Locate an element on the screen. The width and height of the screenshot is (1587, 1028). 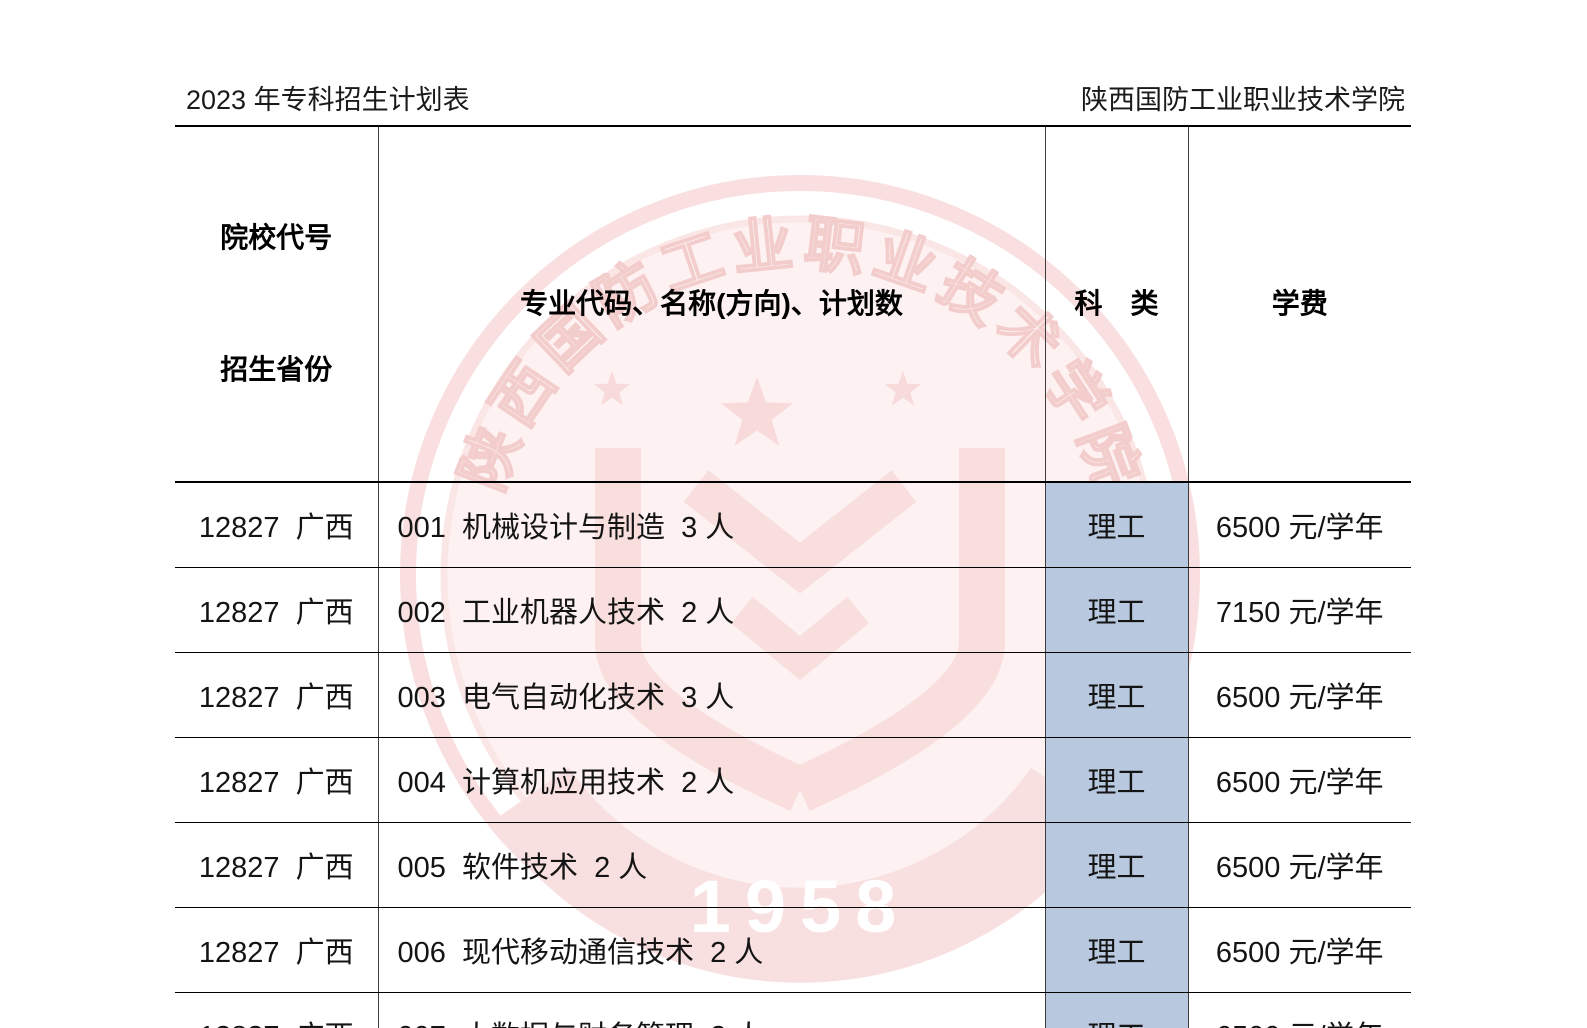
cell-major: 001 机械设计与制造 3 人 is located at coordinates (711, 525).